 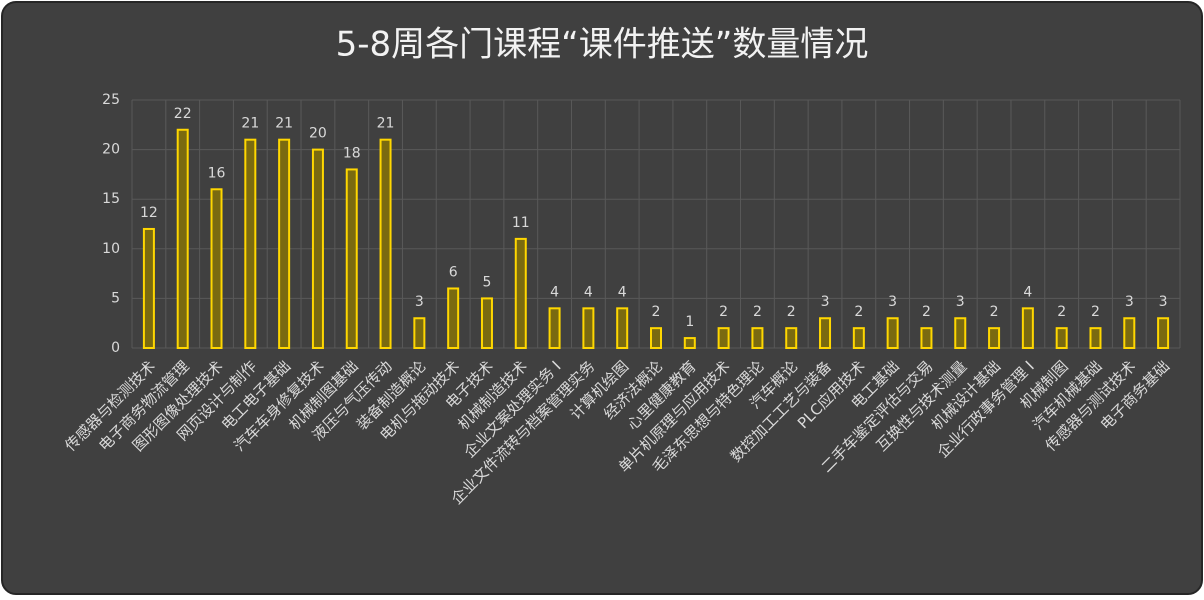 What do you see at coordinates (183, 114) in the screenshot?
I see `data-label: 22` at bounding box center [183, 114].